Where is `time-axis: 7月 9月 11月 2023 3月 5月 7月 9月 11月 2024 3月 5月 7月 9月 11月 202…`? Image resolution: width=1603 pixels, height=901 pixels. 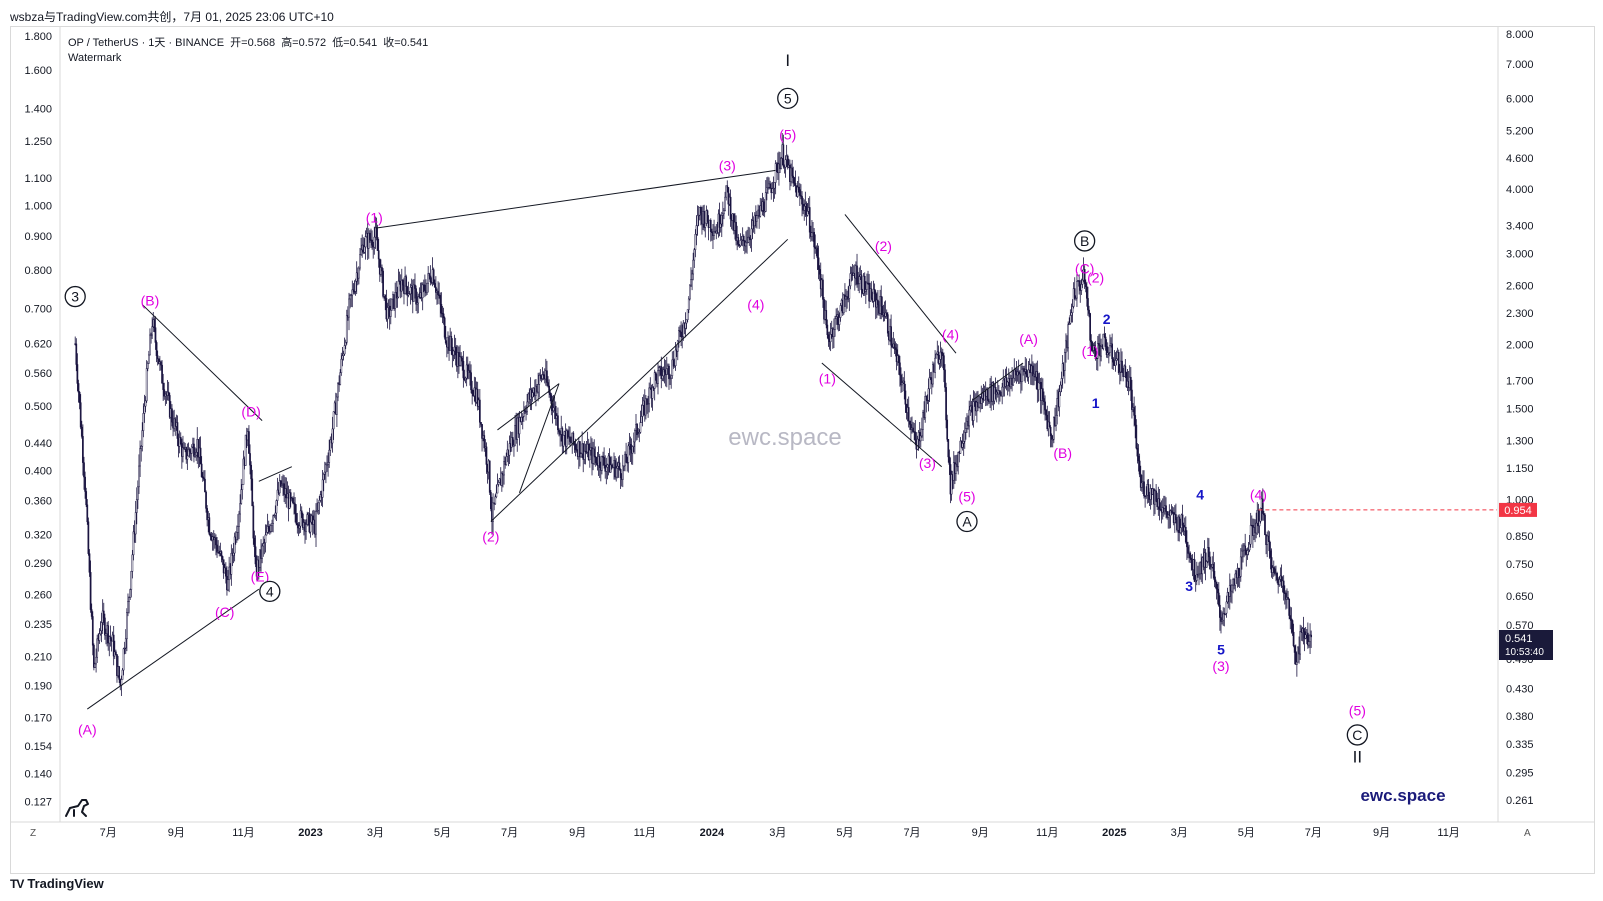 time-axis: 7月 9月 11月 2023 3月 5月 7月 9月 11月 2024 3月 5月 7月 9月 11月 202… is located at coordinates (802, 830).